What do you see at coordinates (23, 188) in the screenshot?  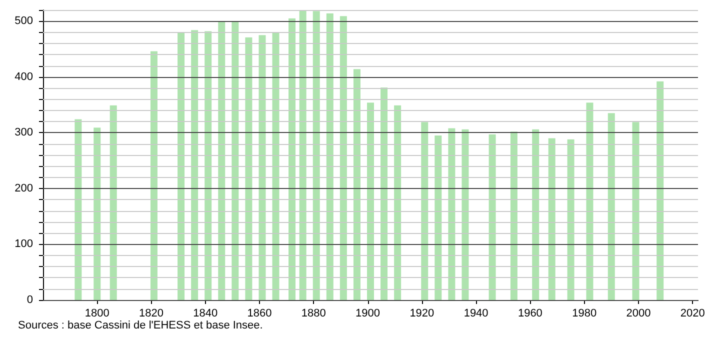 I see `y-tick-label: 200` at bounding box center [23, 188].